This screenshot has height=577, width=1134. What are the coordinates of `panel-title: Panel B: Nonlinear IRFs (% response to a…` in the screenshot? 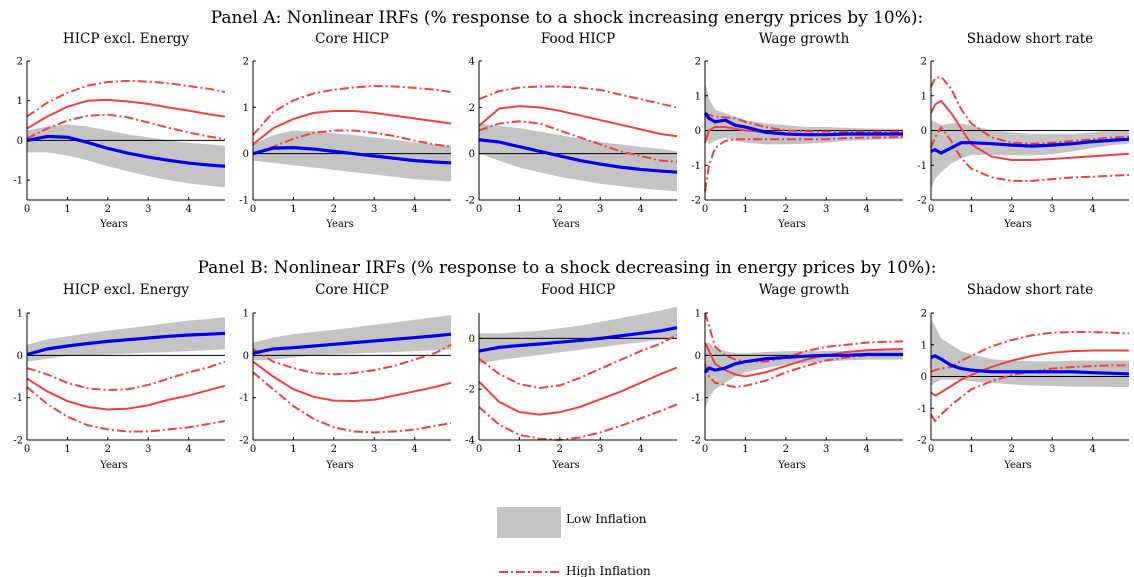 It's located at (566, 268).